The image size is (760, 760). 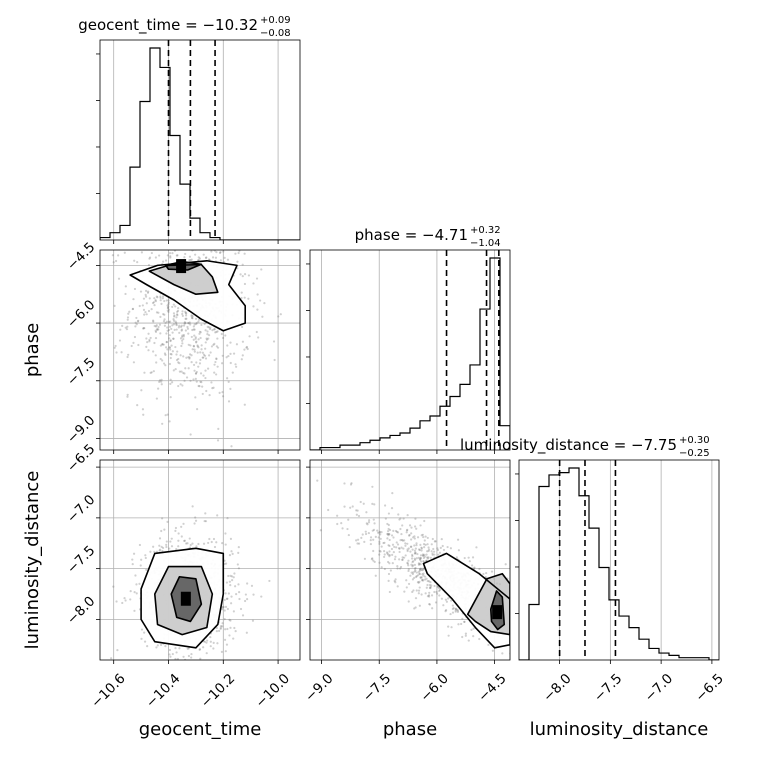 What do you see at coordinates (497, 612) in the screenshot?
I see `density-peak` at bounding box center [497, 612].